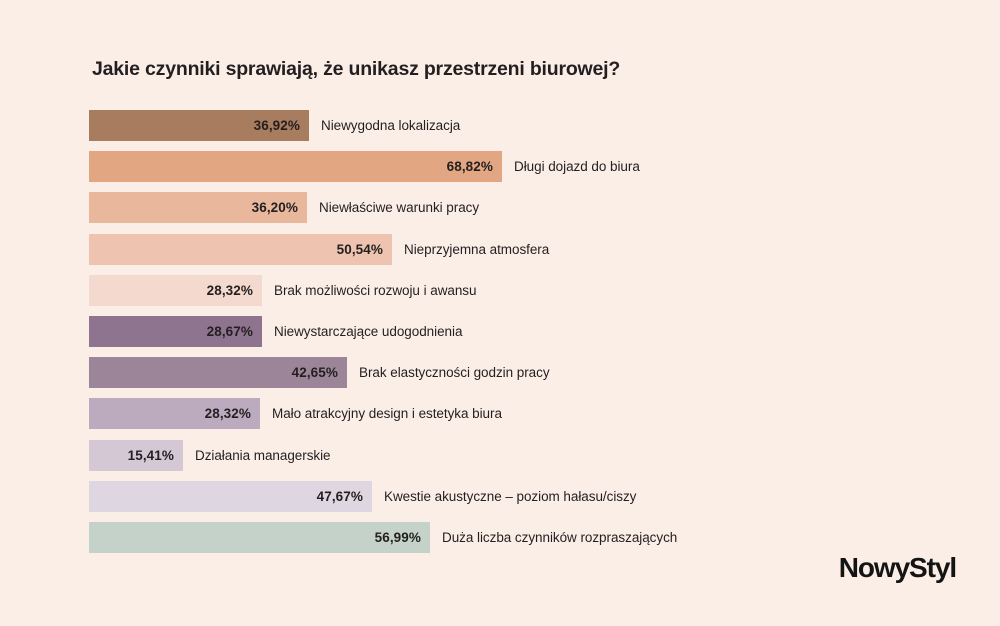  What do you see at coordinates (263, 455) in the screenshot?
I see `bar-category-label: Działania managerskie` at bounding box center [263, 455].